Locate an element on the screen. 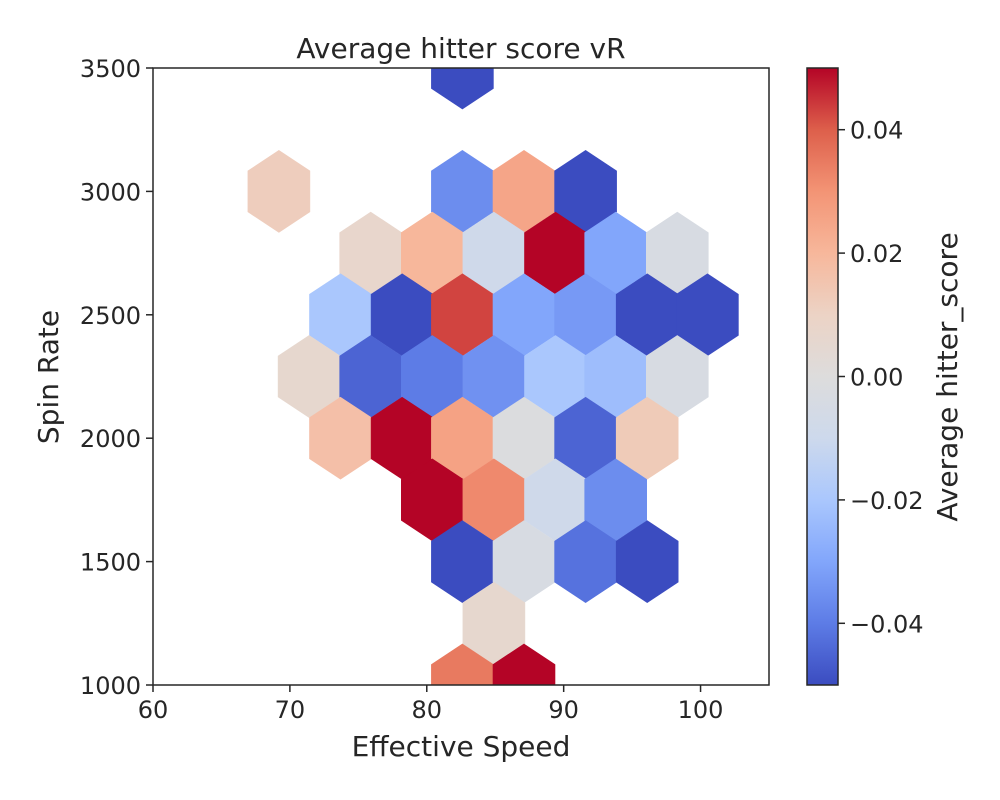 This screenshot has width=1000, height=800. x-tick-label: 70 is located at coordinates (290, 710).